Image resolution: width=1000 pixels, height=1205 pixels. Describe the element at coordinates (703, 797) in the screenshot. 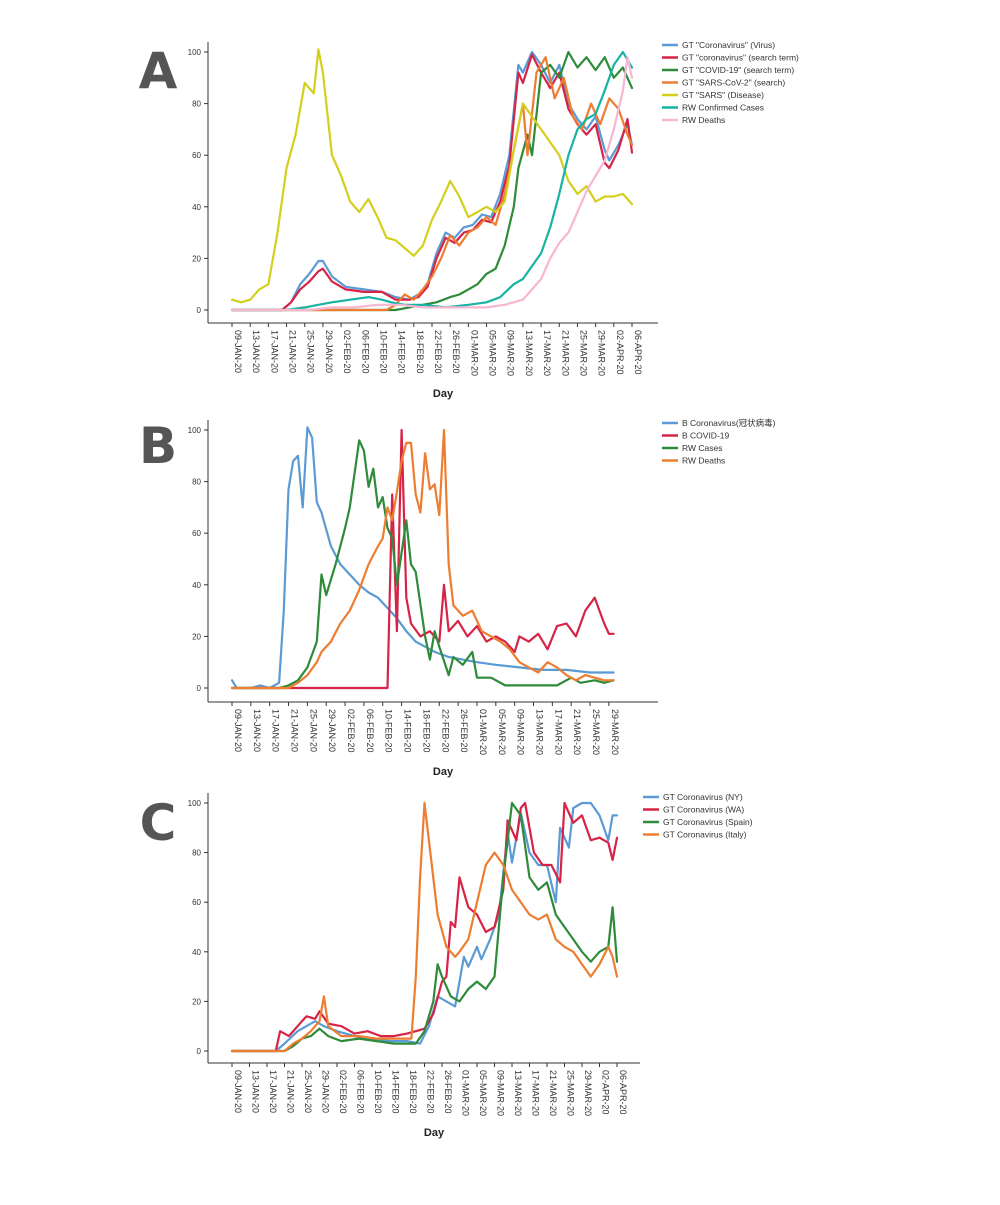

I see `legend-label: GT Coronavirus (NY)` at that location.